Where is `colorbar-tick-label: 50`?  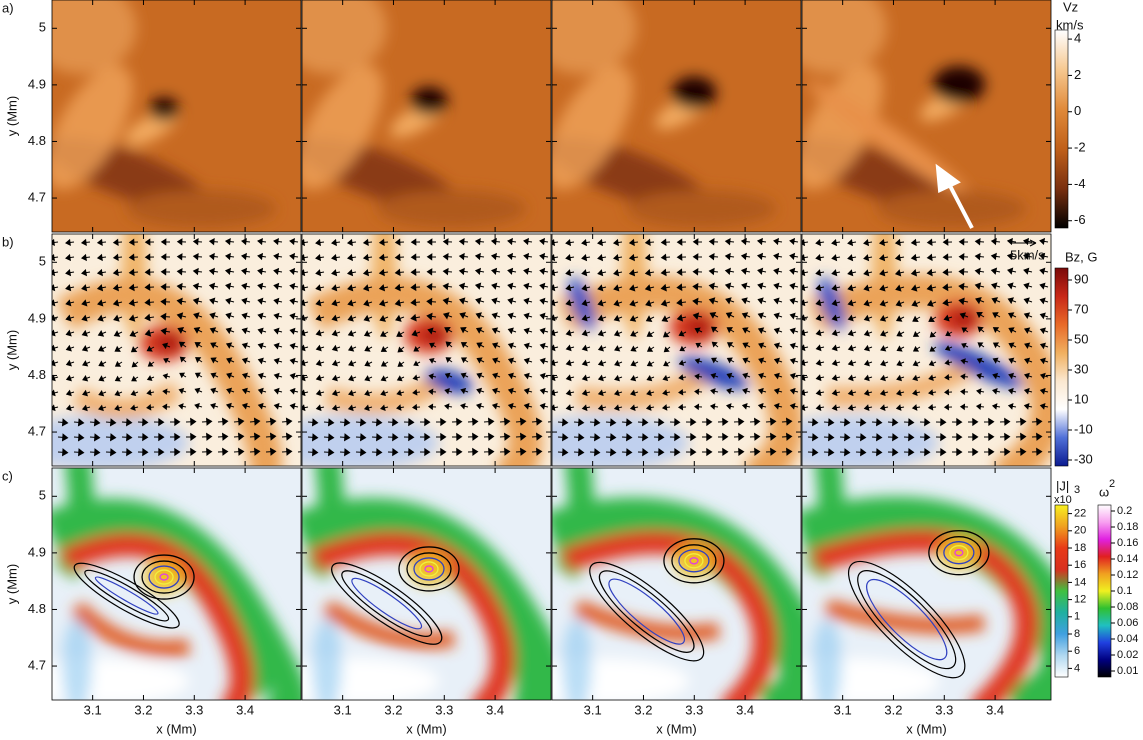 colorbar-tick-label: 50 is located at coordinates (1081, 338).